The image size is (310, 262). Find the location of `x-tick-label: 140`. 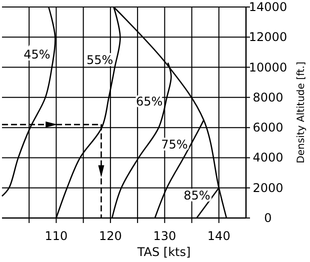

x-tick-label: 140 is located at coordinates (218, 236).